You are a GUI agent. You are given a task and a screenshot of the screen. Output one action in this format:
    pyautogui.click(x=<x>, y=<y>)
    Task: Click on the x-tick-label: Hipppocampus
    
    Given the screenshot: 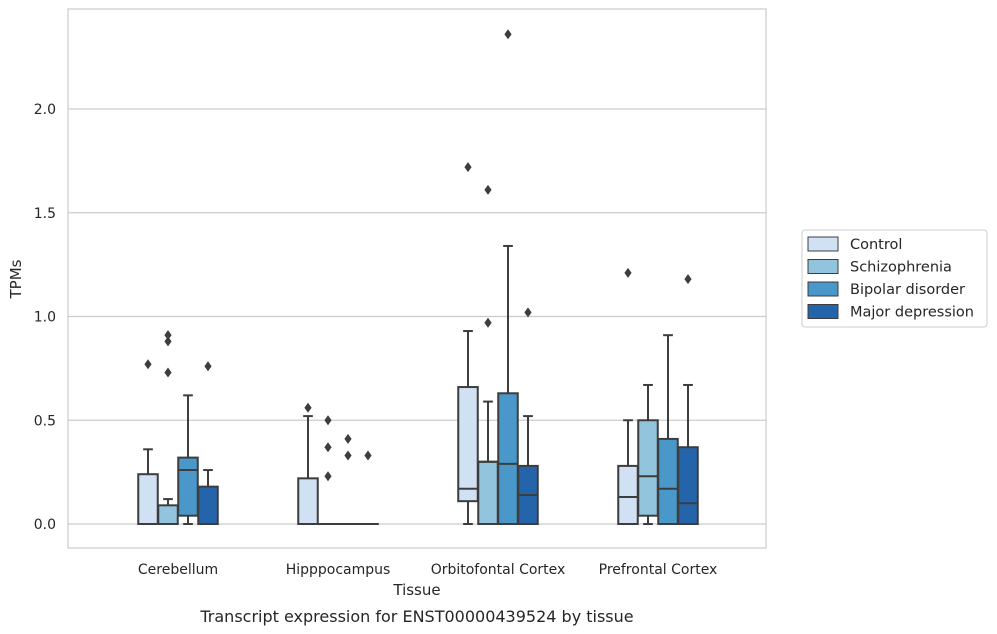 What is the action you would take?
    pyautogui.click(x=338, y=570)
    